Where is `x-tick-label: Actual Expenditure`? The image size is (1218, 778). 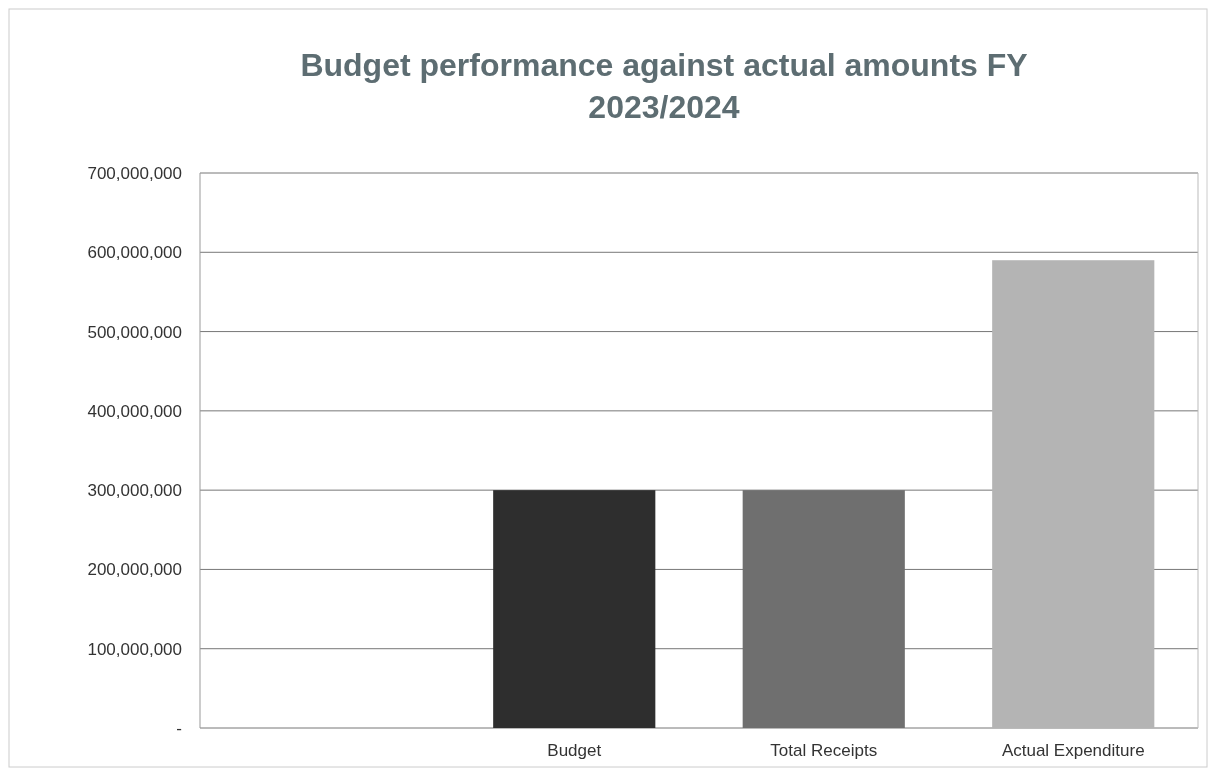
x-tick-label: Actual Expenditure is located at coordinates (1073, 750).